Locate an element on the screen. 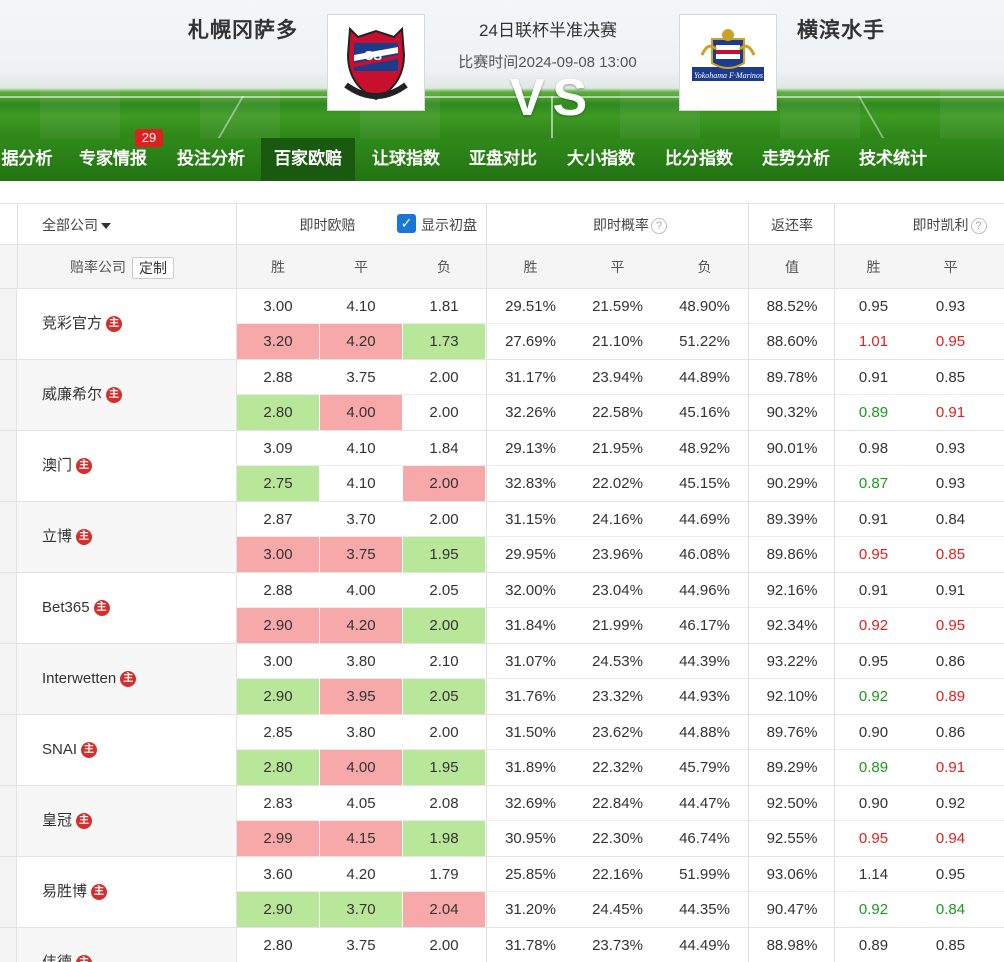 The width and height of the screenshot is (1004, 962). show-initial-label: 显示初盘 is located at coordinates (449, 225).